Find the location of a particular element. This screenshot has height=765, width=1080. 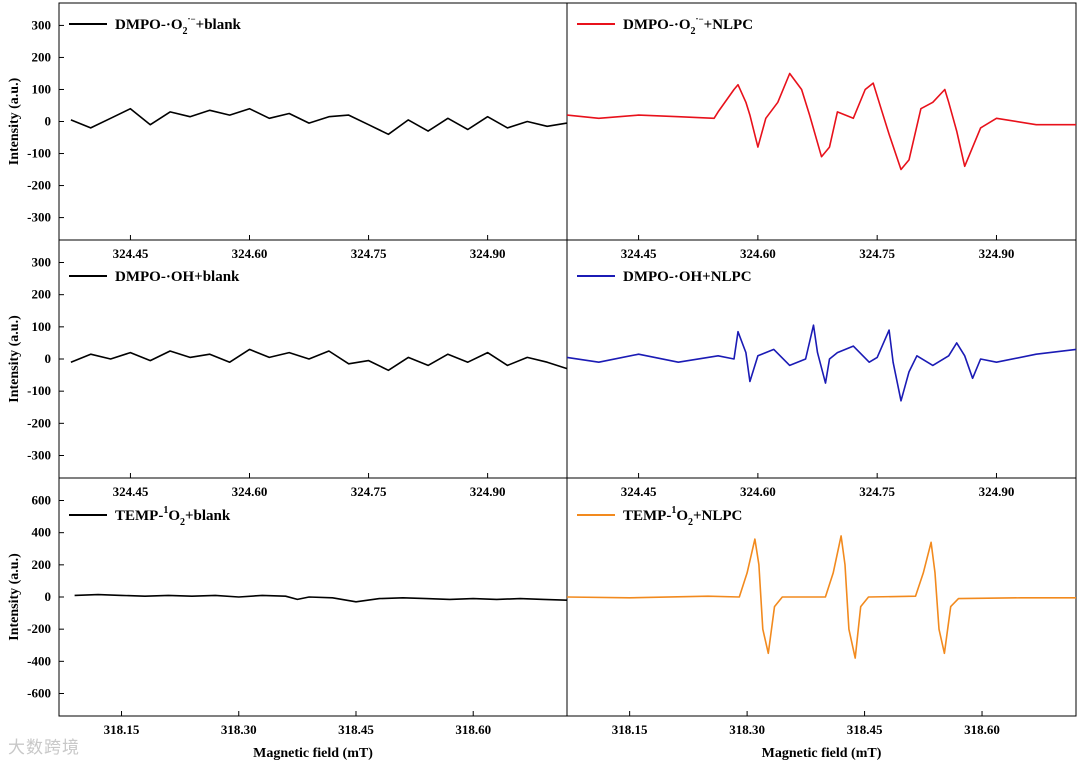

y-tick-label: -400 is located at coordinates (39, 660).